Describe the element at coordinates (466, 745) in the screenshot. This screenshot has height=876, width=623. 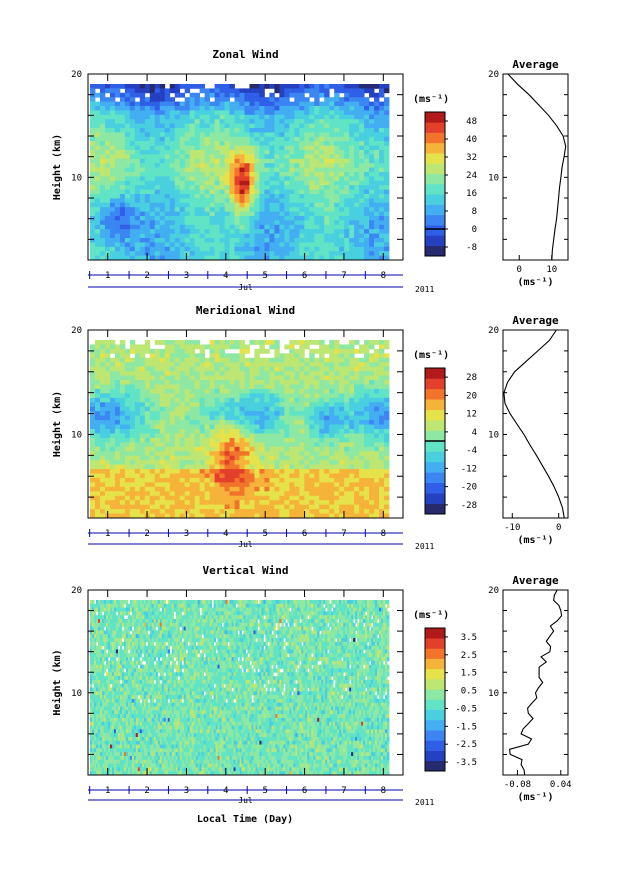
I see `colorbar-tick-label: -2.5` at that location.